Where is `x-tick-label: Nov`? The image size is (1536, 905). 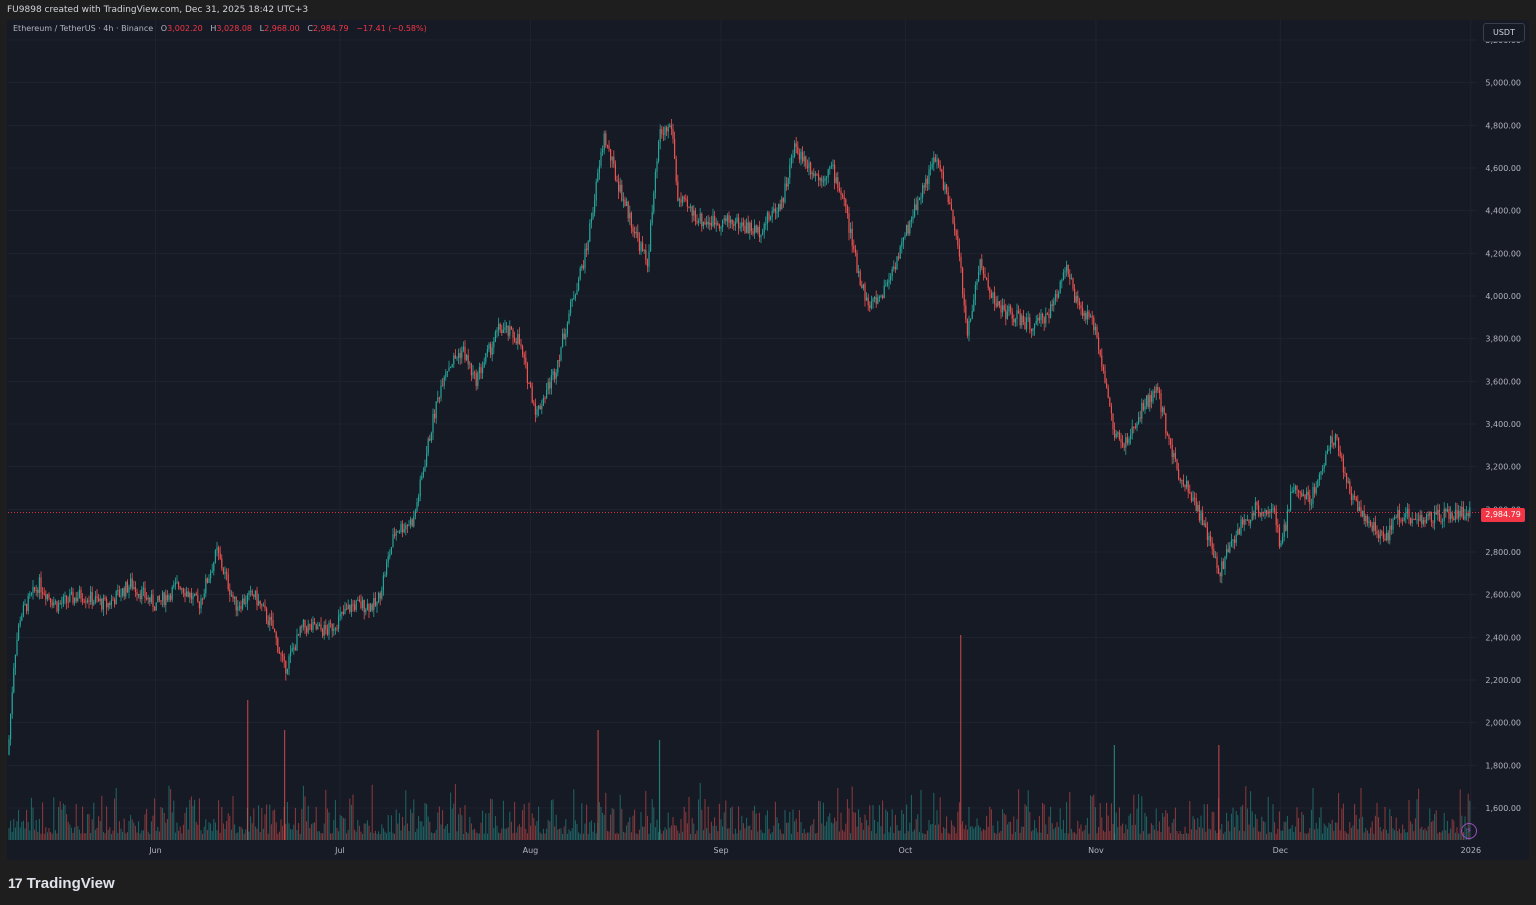 x-tick-label: Nov is located at coordinates (1096, 850).